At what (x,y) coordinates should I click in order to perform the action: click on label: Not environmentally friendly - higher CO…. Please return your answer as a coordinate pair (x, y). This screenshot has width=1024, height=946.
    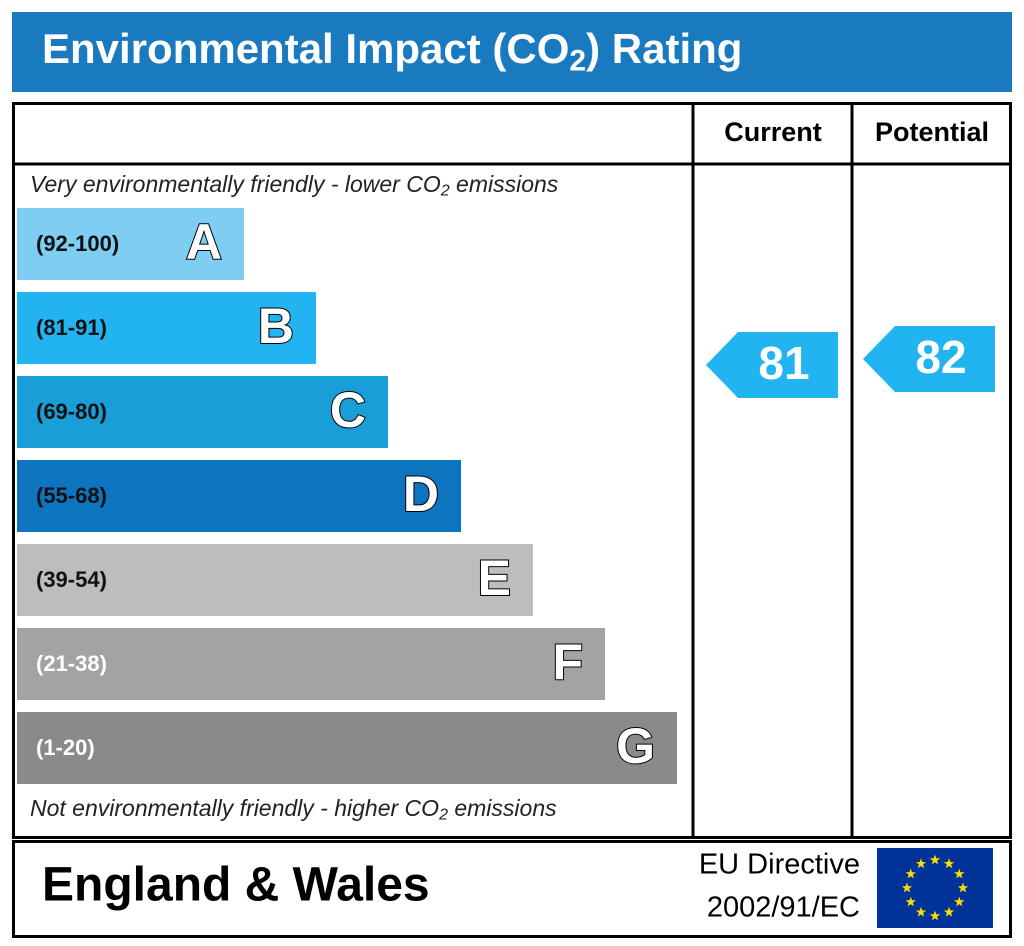
    Looking at the image, I should click on (293, 809).